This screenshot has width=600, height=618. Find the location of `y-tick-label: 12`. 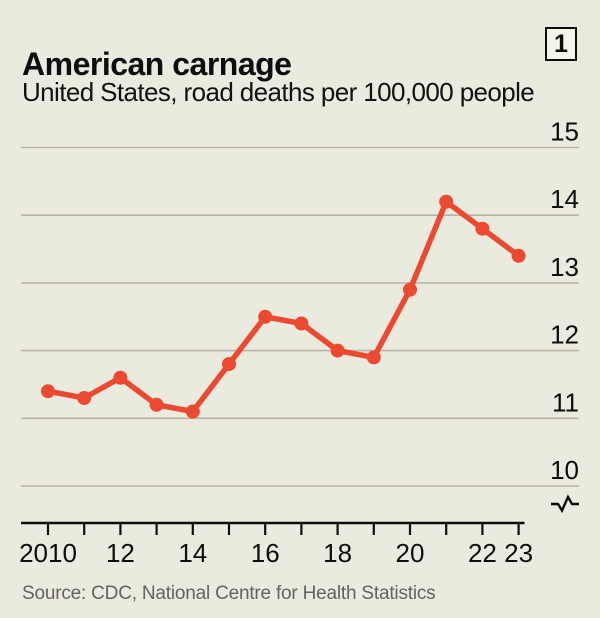

y-tick-label: 12 is located at coordinates (564, 335).